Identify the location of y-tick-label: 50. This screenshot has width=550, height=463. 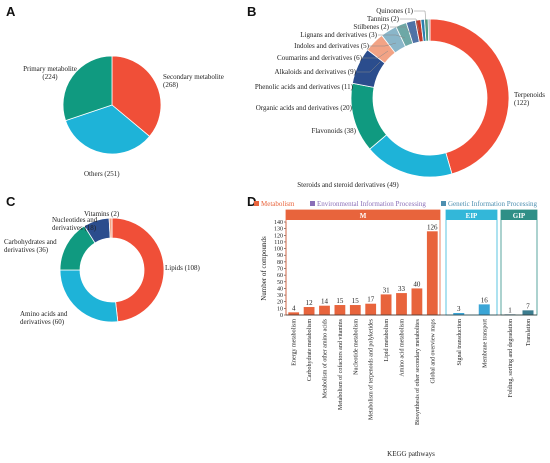
(280, 283).